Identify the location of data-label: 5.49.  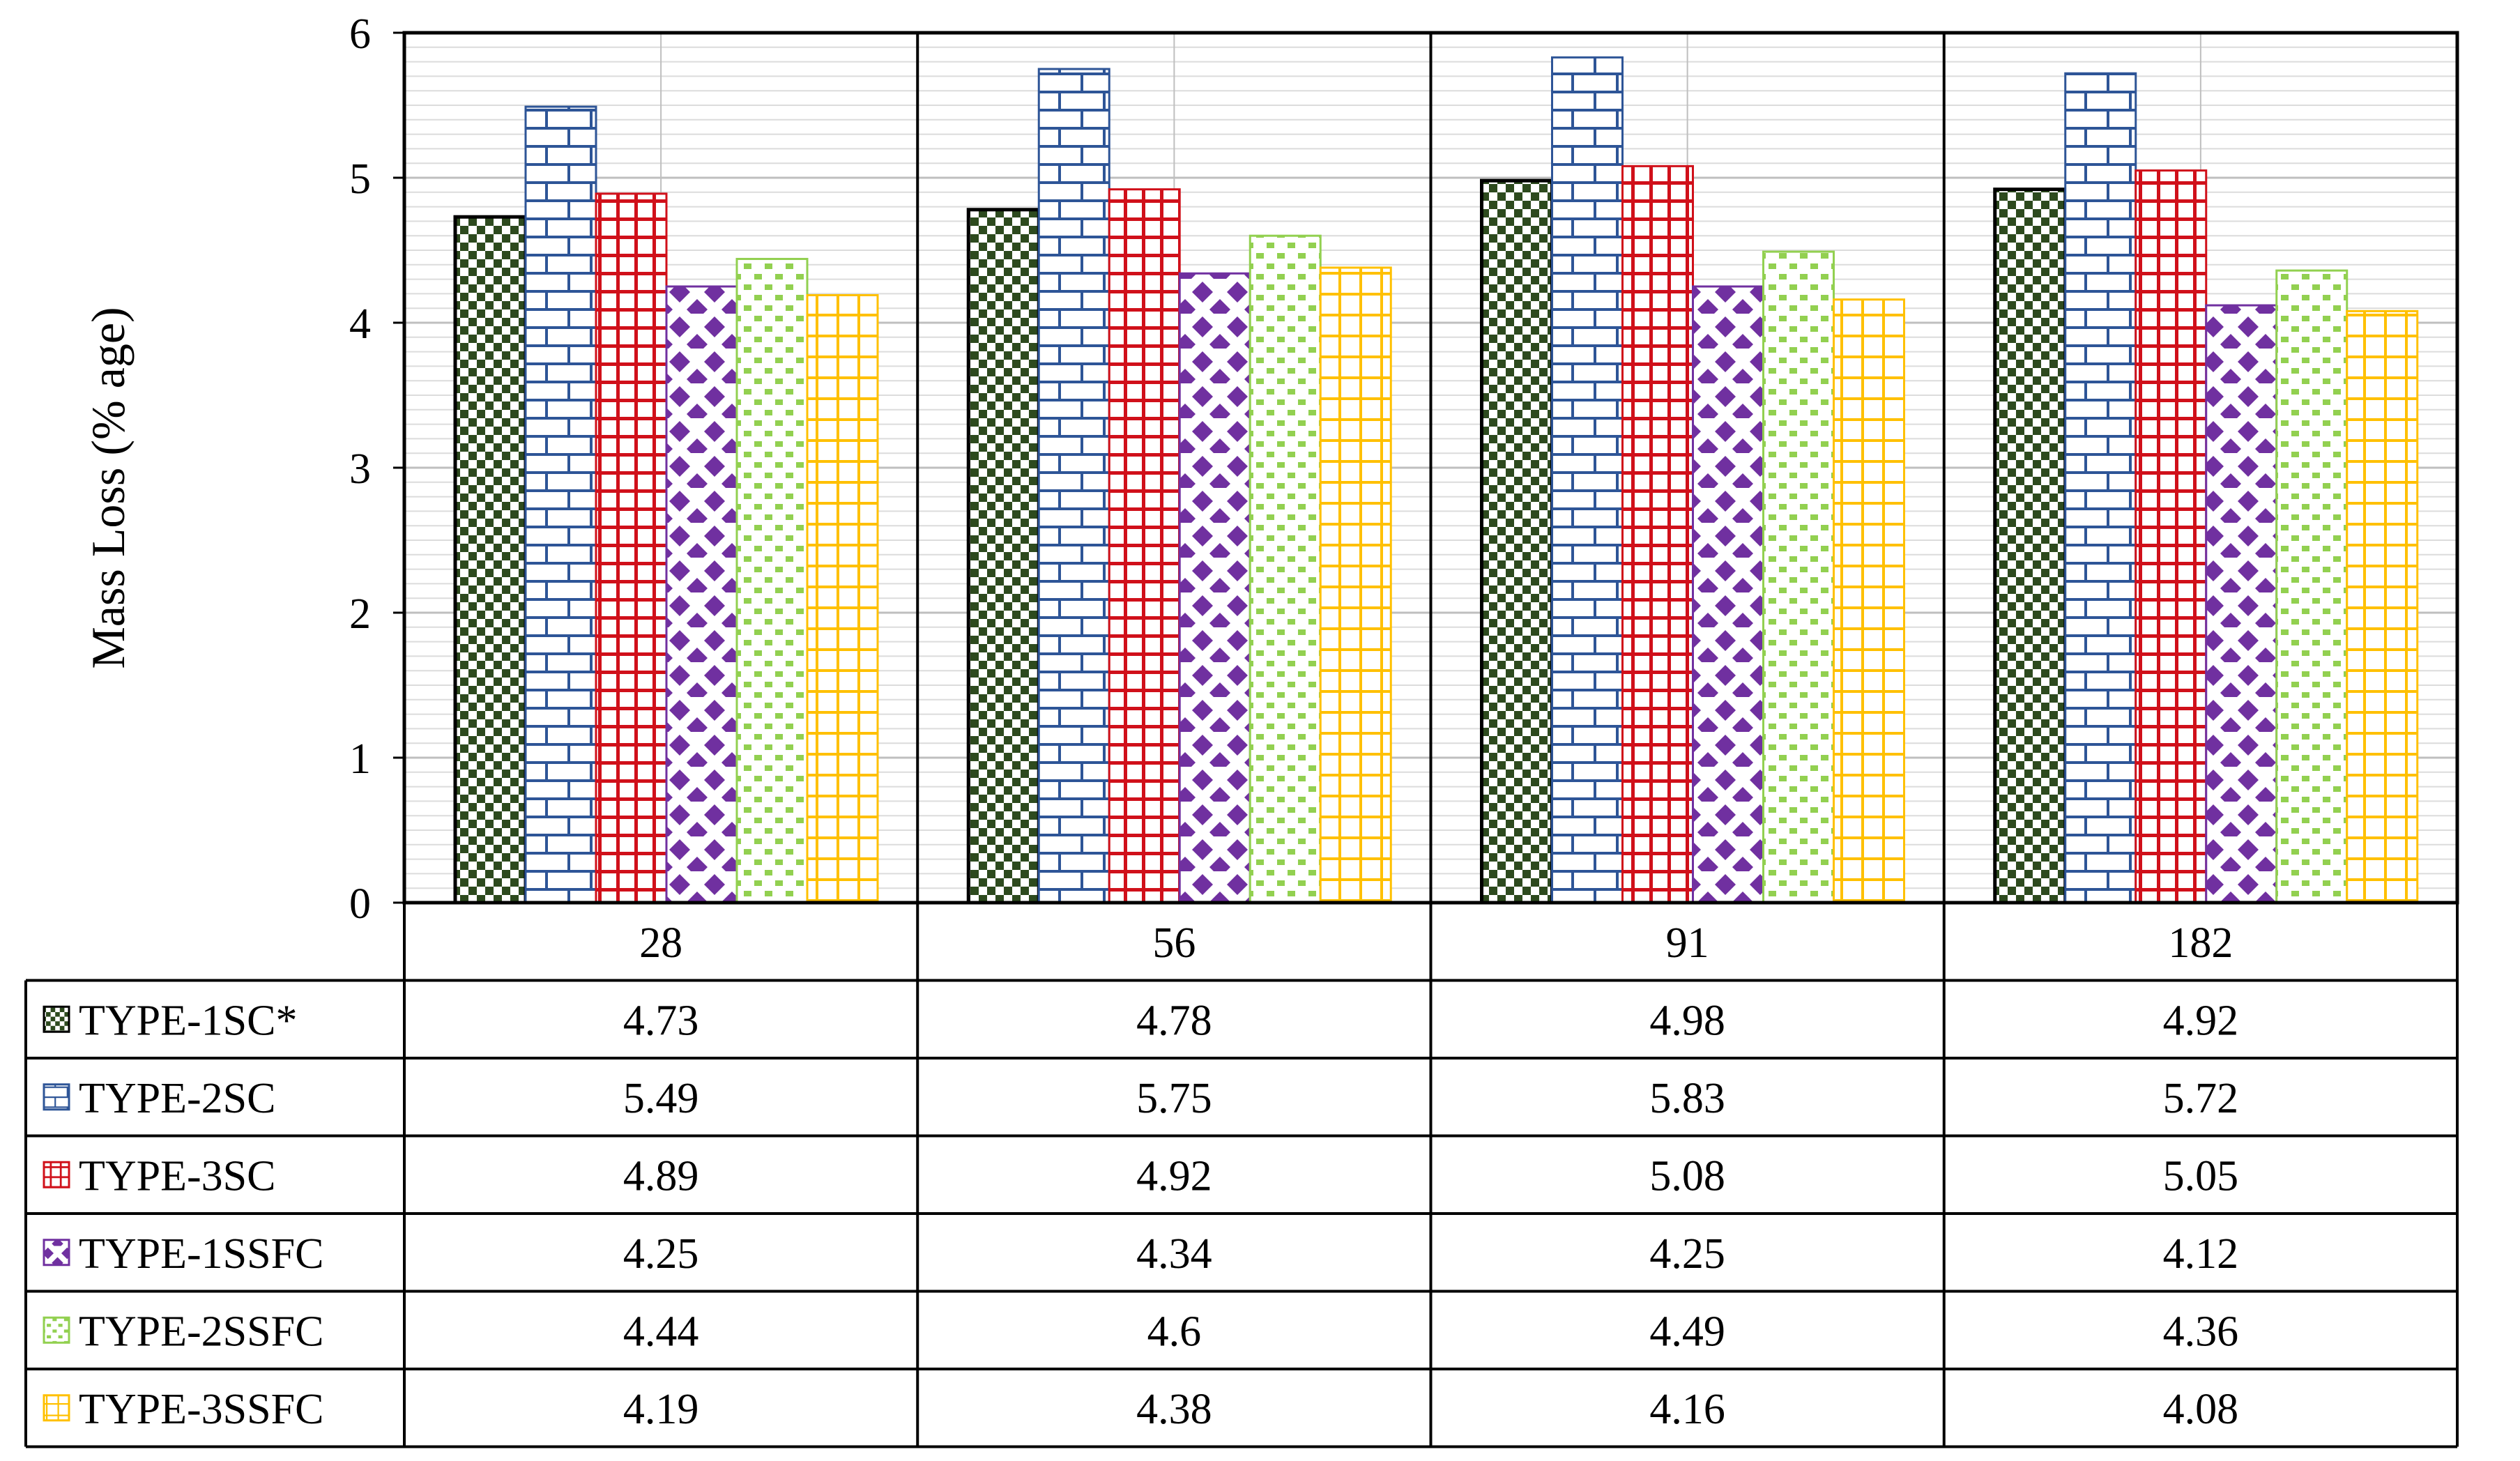
(661, 1098).